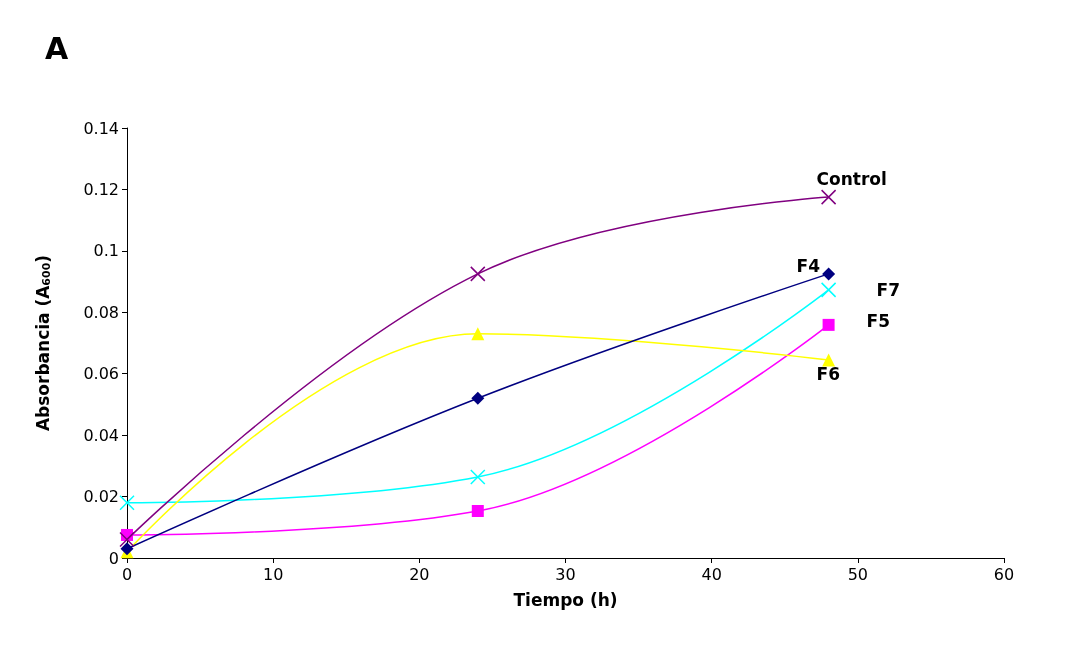 The width and height of the screenshot is (1076, 655). What do you see at coordinates (419, 574) in the screenshot?
I see `x-tick-label: 20` at bounding box center [419, 574].